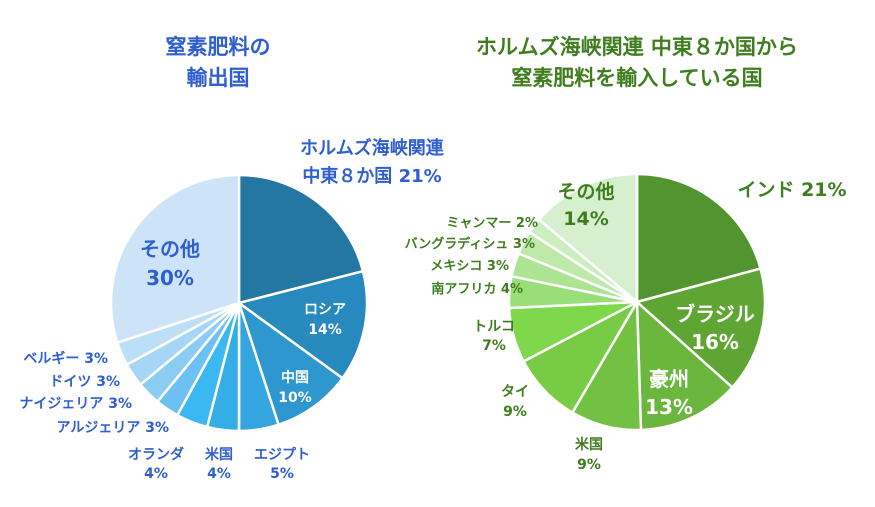 Image resolution: width=875 pixels, height=507 pixels. What do you see at coordinates (636, 78) in the screenshot?
I see `right-title-line2: 窒素肥料を輸入している国` at bounding box center [636, 78].